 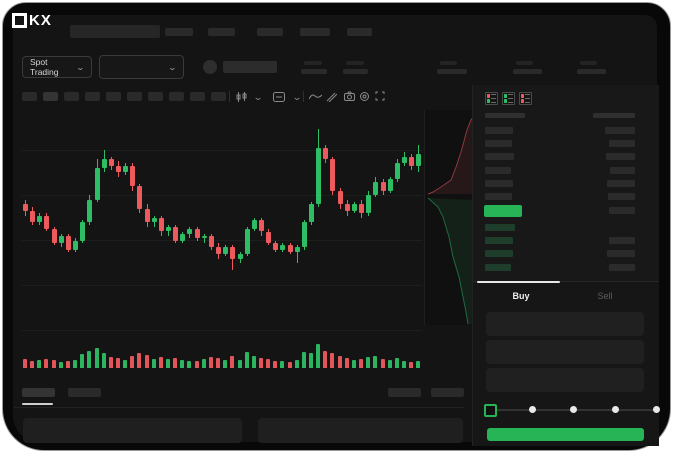 I want to click on last-price-badge, so click(x=503, y=211).